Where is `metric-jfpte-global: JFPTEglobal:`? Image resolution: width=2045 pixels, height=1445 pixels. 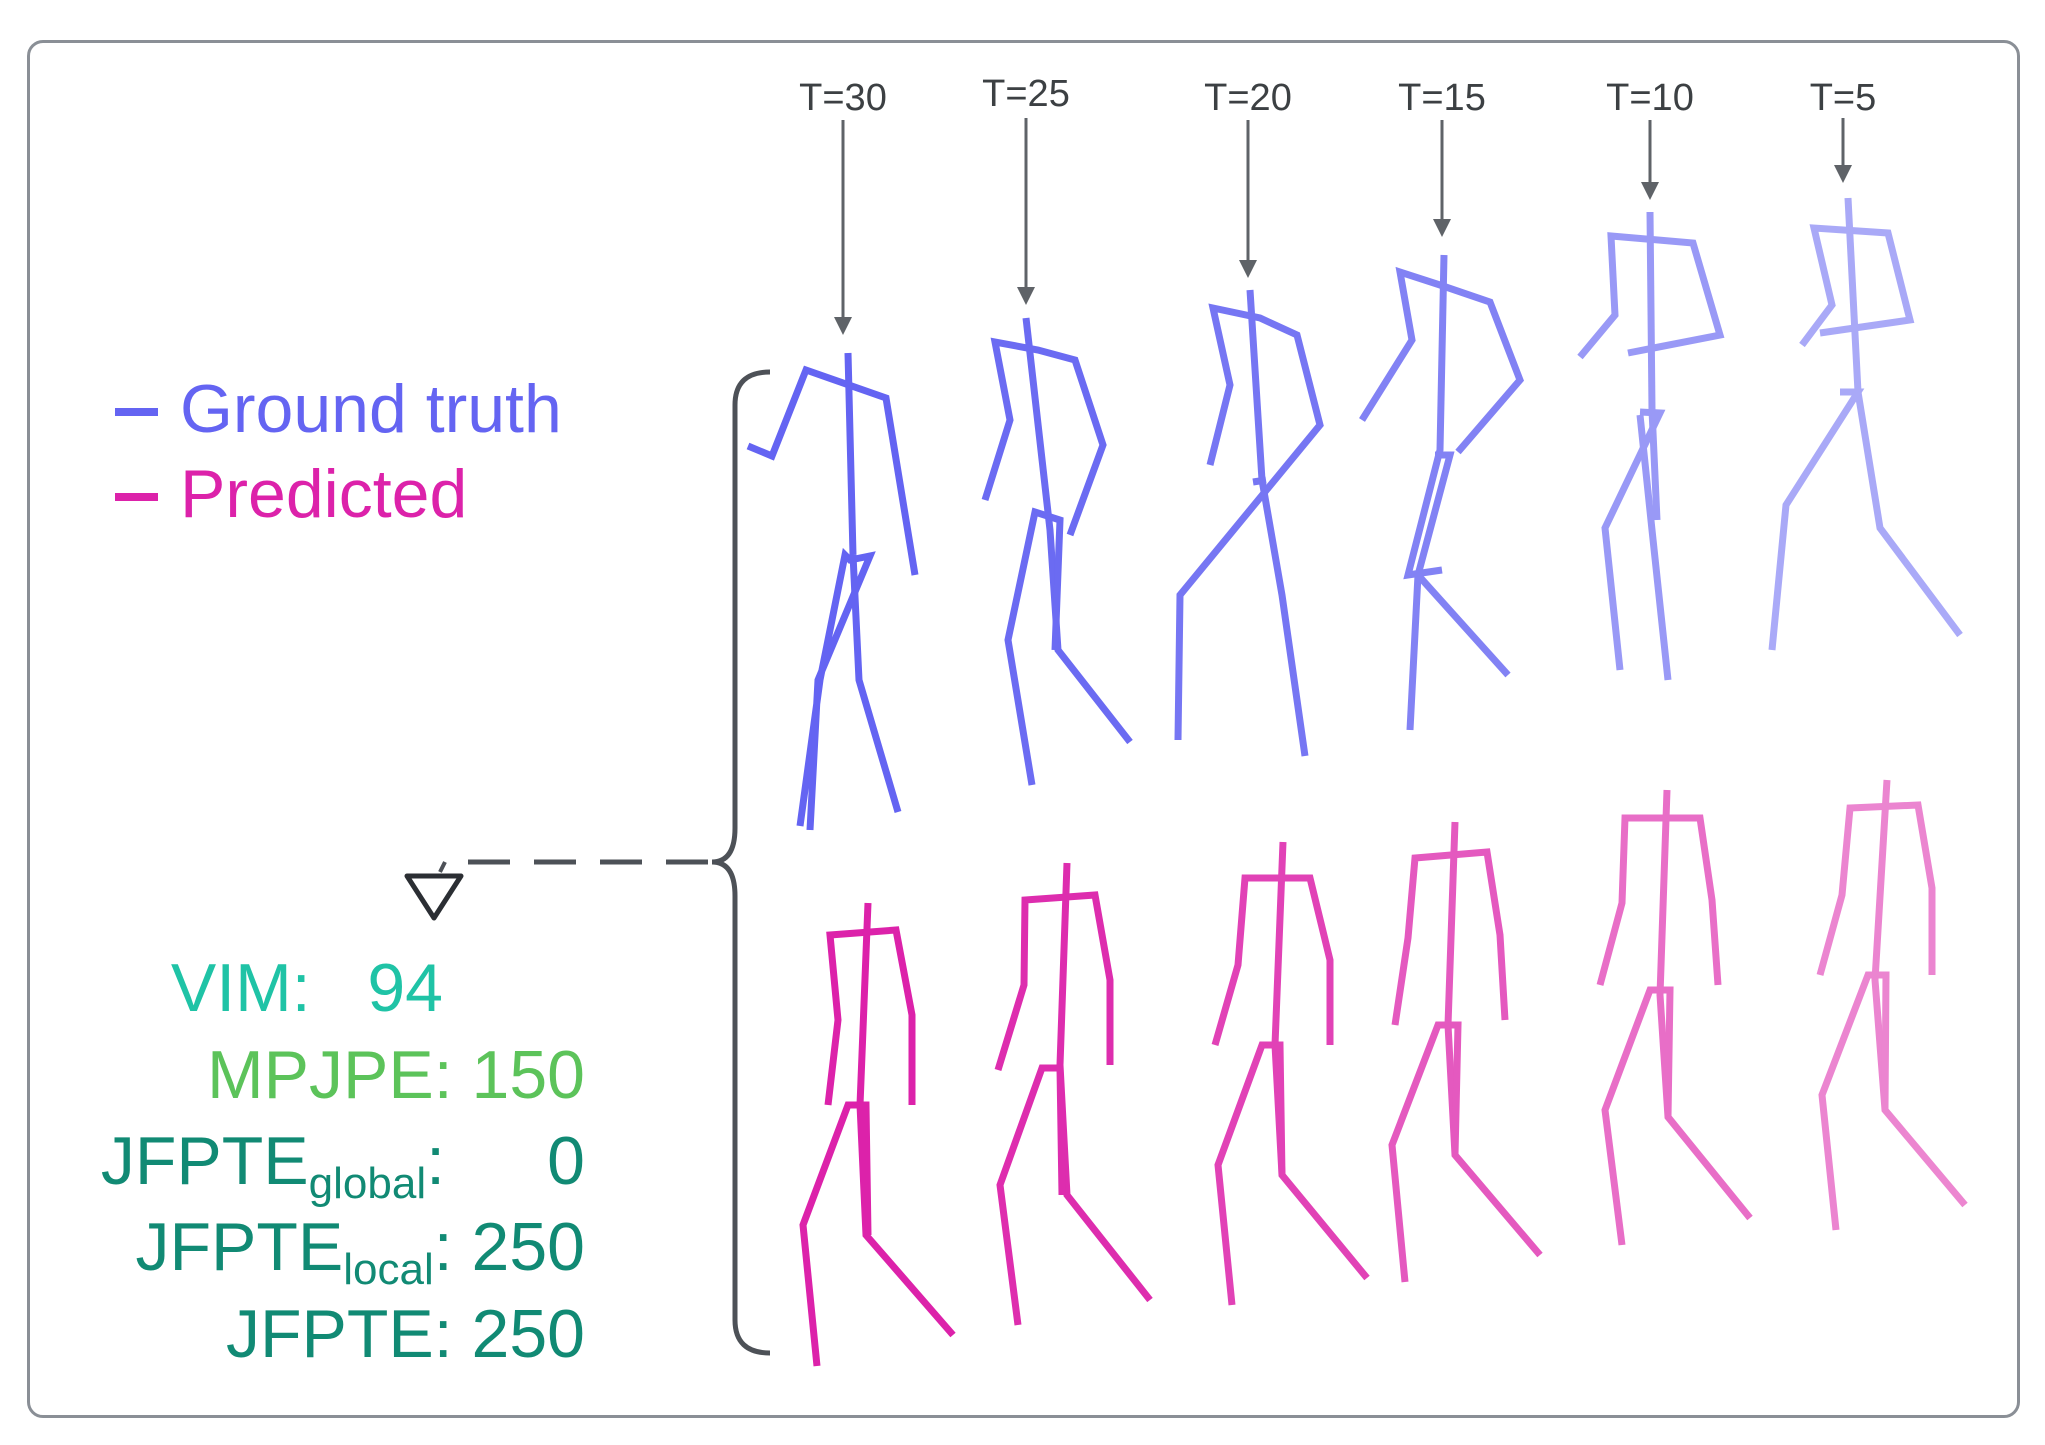
metric-jfpte-global: JFPTEglobal: is located at coordinates (273, 1165).